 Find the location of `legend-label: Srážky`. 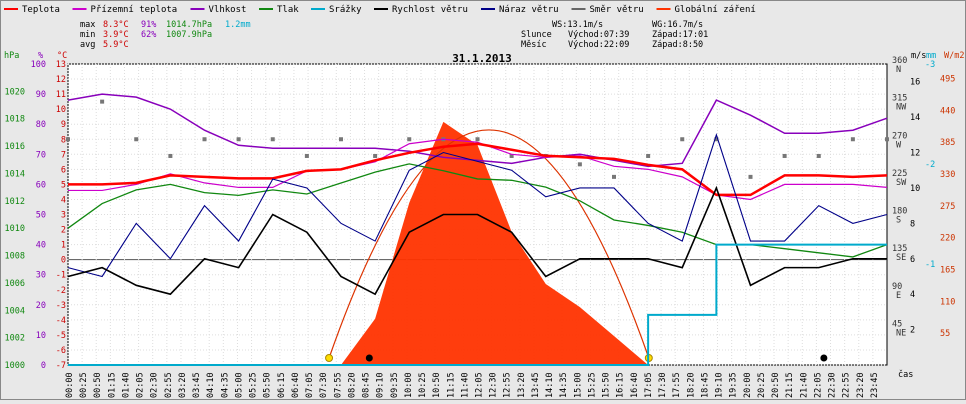

legend-label: Srážky is located at coordinates (345, 10).